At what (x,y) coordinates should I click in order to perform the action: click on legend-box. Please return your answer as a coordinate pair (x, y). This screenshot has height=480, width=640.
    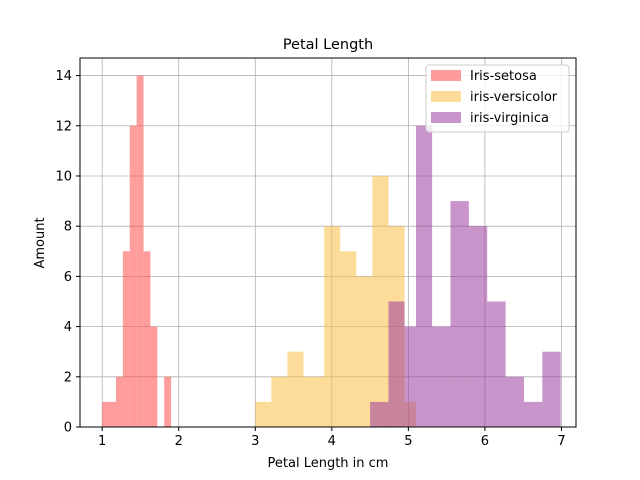
    Looking at the image, I should click on (497, 98).